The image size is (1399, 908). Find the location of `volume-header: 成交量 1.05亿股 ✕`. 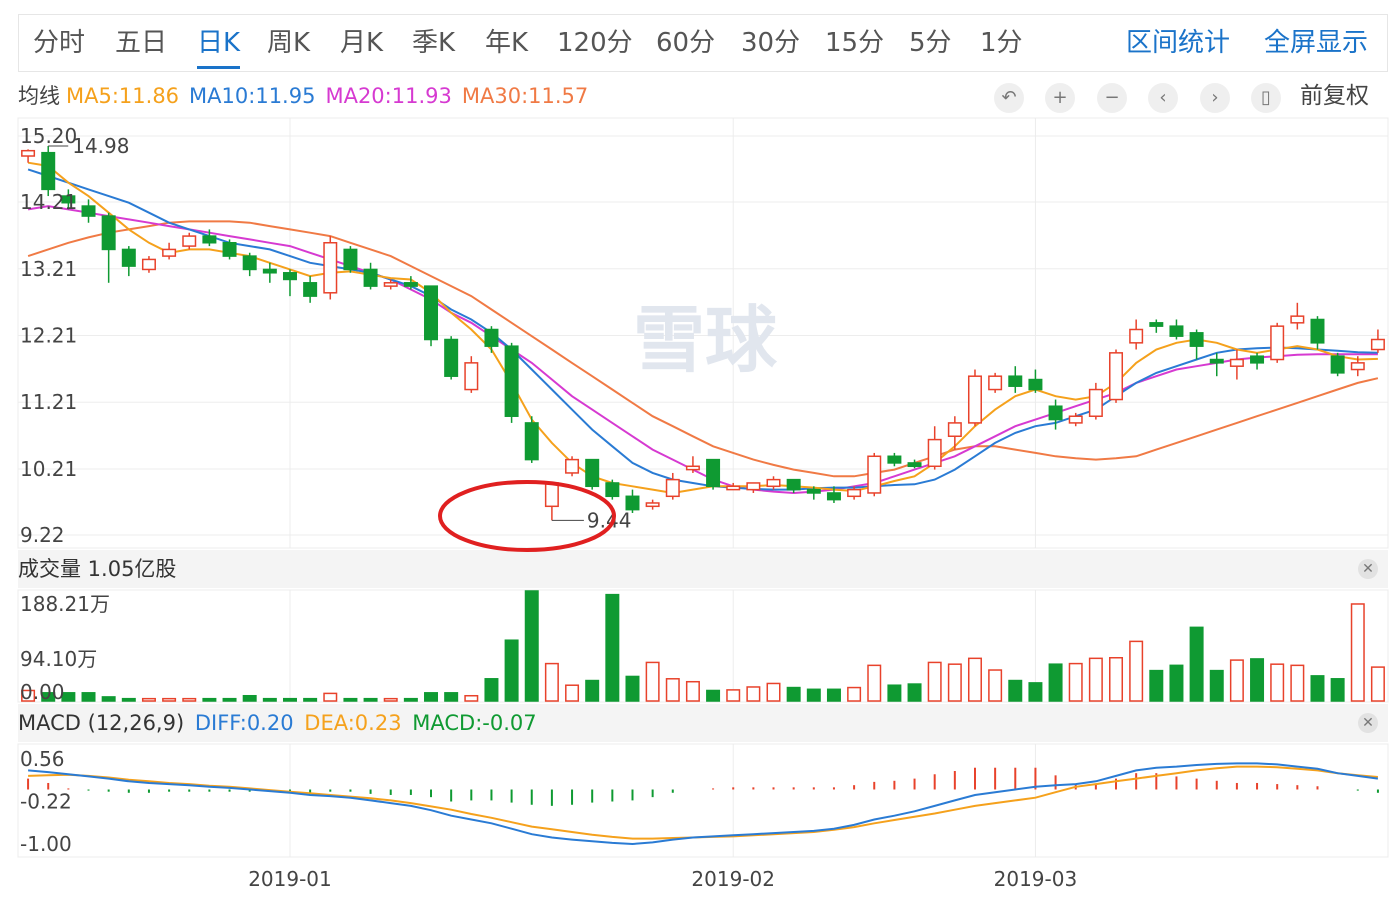

volume-header: 成交量 1.05亿股 ✕ is located at coordinates (703, 569).